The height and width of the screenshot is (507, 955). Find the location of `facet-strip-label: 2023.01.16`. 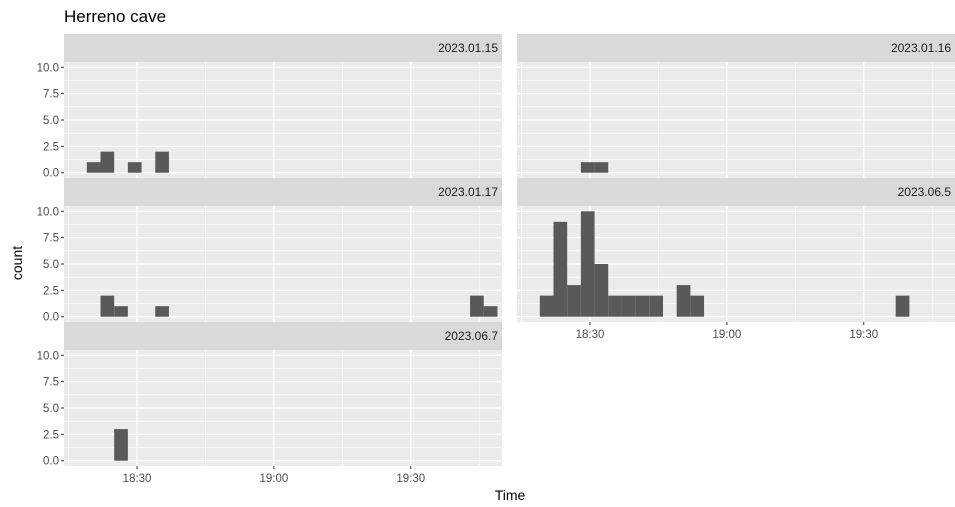

facet-strip-label: 2023.01.16 is located at coordinates (921, 48).